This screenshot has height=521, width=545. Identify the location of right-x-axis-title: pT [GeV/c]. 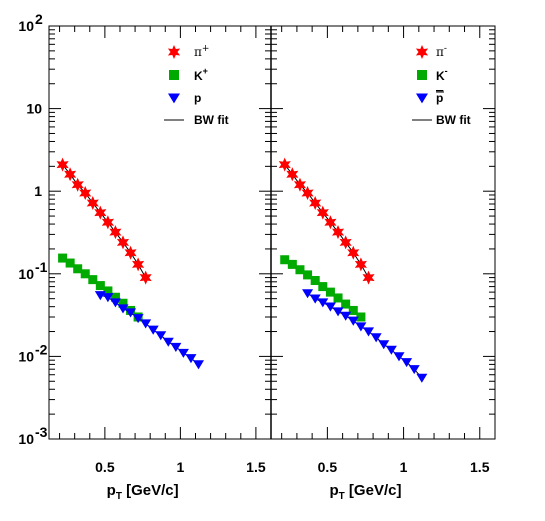
(365, 492).